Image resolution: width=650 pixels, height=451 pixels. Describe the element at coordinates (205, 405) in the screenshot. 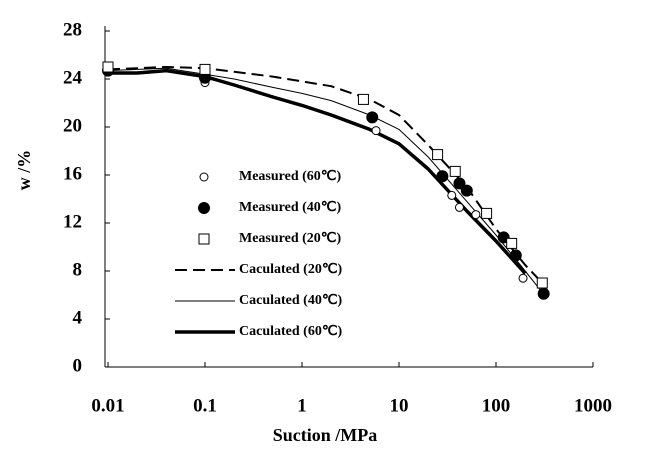

I see `x-tick-label: 0.1` at that location.